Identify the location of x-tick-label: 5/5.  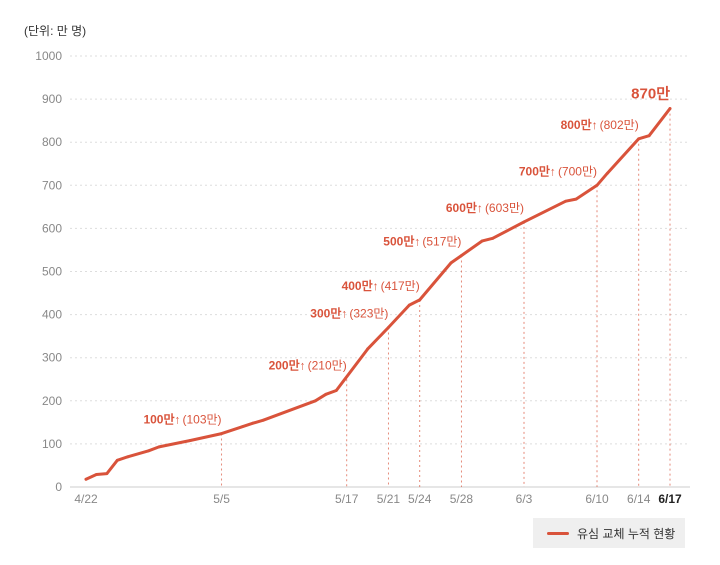
(221, 499).